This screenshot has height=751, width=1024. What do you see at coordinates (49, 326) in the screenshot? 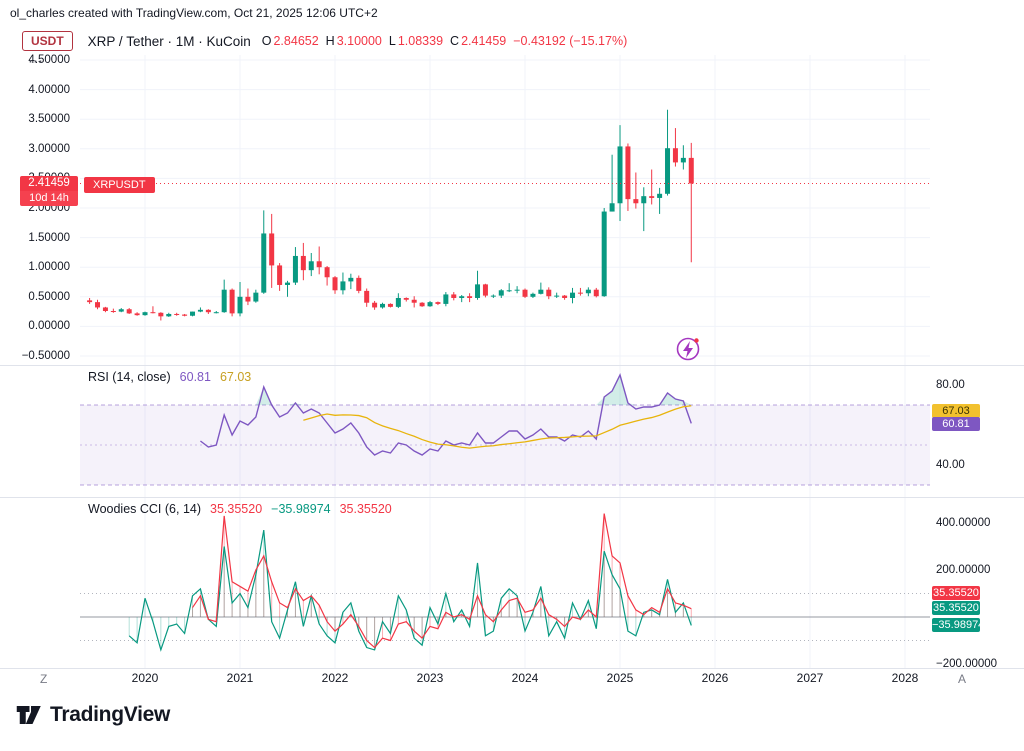
I see `price-axis-label: 0.00000` at bounding box center [49, 326].